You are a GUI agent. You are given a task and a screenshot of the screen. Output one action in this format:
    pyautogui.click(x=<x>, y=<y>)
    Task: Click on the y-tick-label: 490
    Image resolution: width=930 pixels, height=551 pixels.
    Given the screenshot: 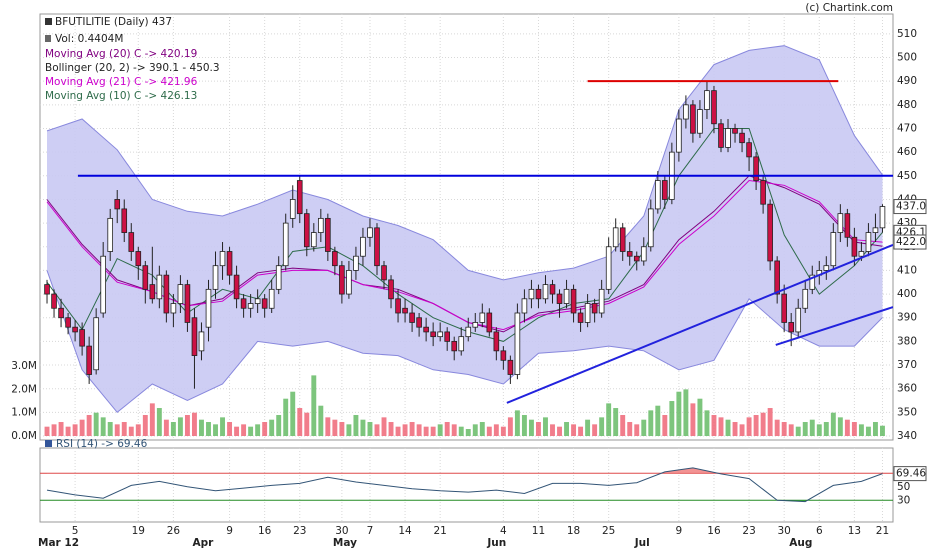 What is the action you would take?
    pyautogui.click(x=907, y=81)
    